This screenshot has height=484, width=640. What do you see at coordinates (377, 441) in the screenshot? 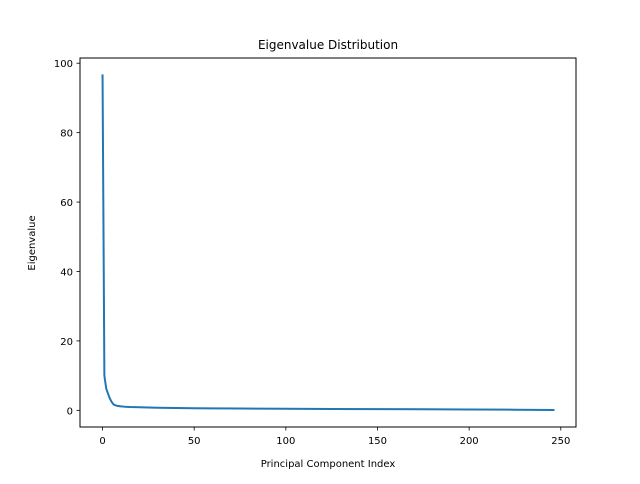
I see `x-tick-label: 150` at bounding box center [377, 441].